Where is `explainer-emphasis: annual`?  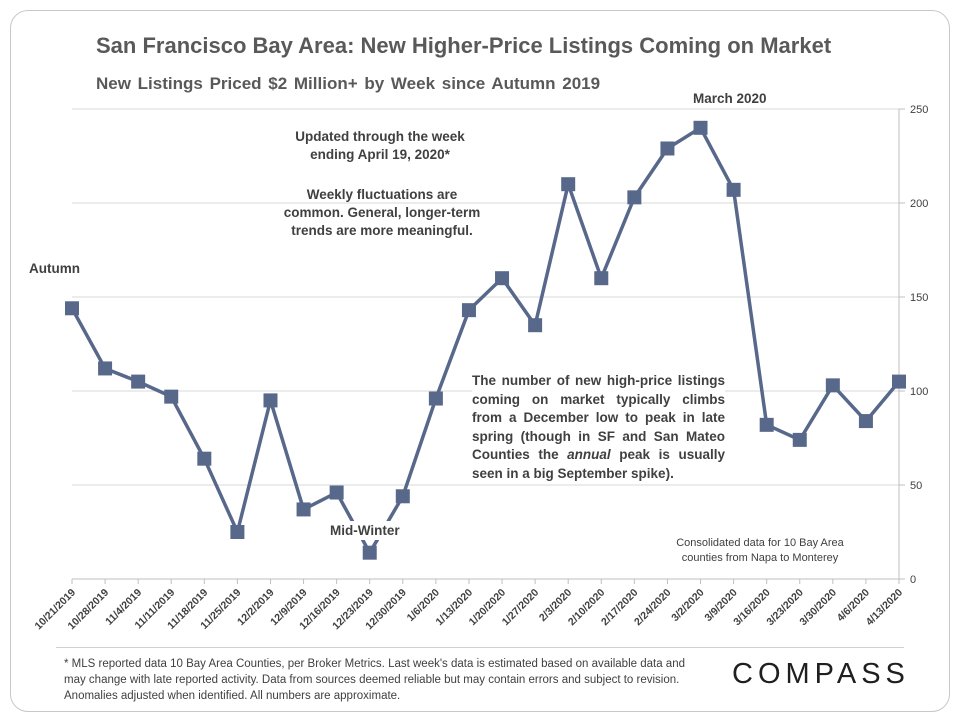
explainer-emphasis: annual is located at coordinates (589, 454).